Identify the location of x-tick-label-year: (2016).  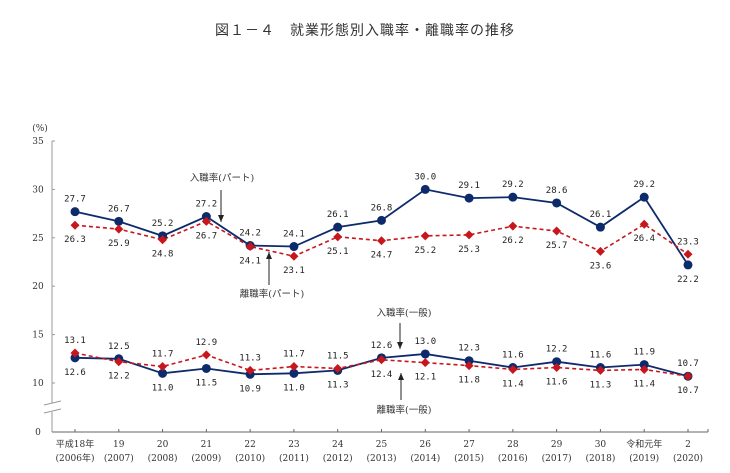
(513, 458).